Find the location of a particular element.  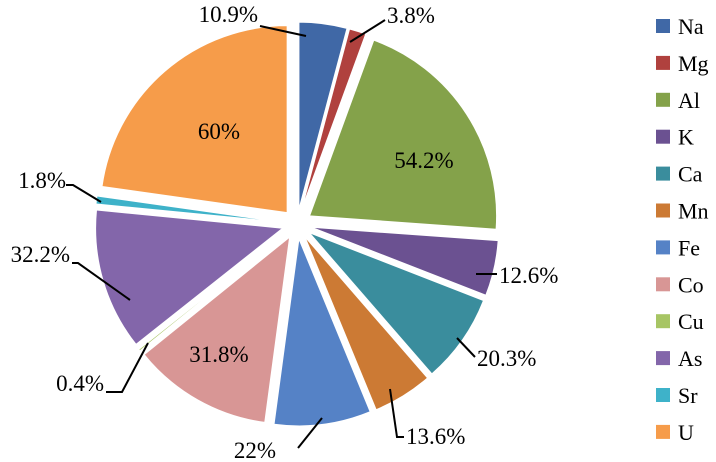

data-label-al: 54.2% is located at coordinates (423, 160).